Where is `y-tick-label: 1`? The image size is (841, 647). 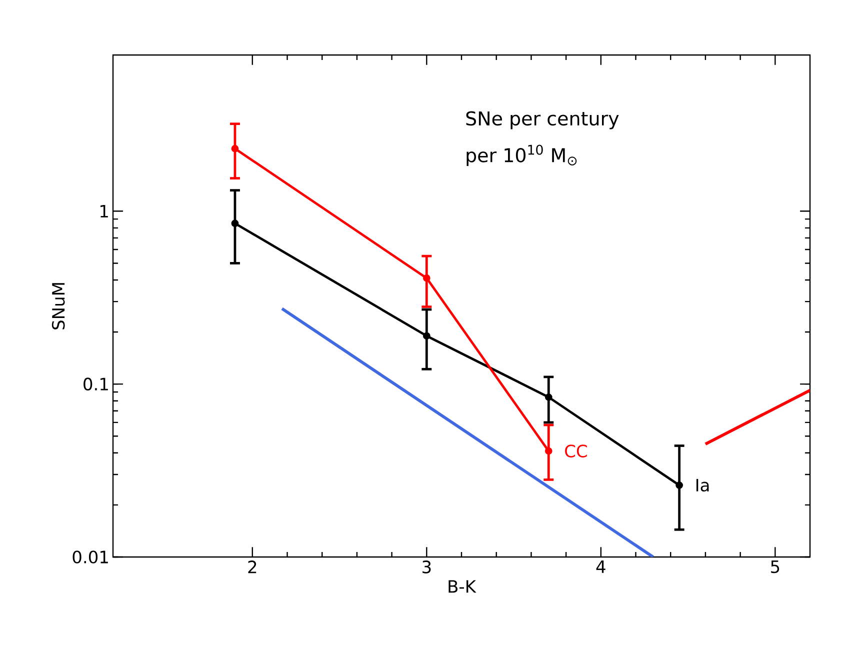
y-tick-label: 1 is located at coordinates (104, 211).